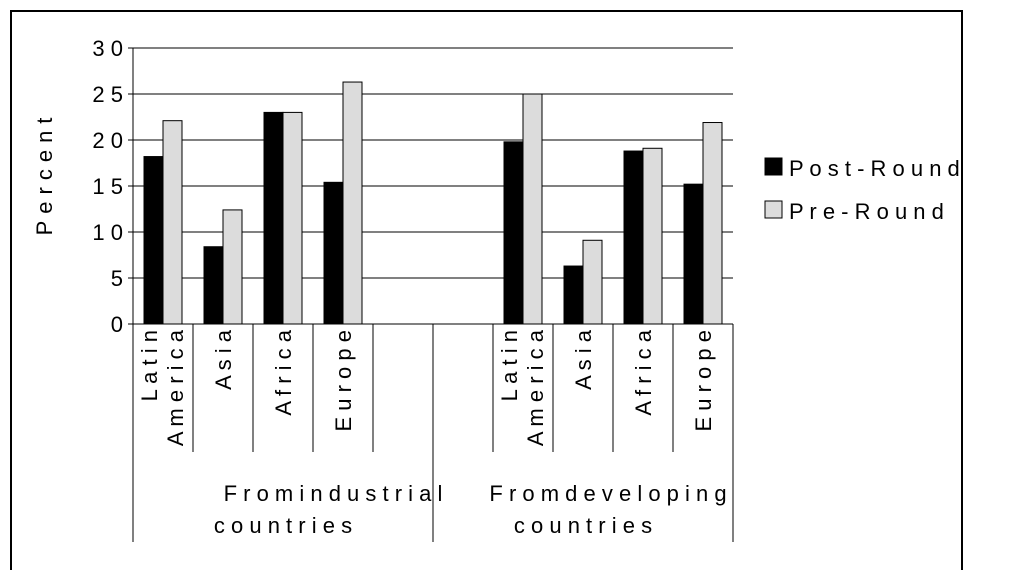  Describe the element at coordinates (117, 278) in the screenshot. I see `y-tick-label: 5` at that location.